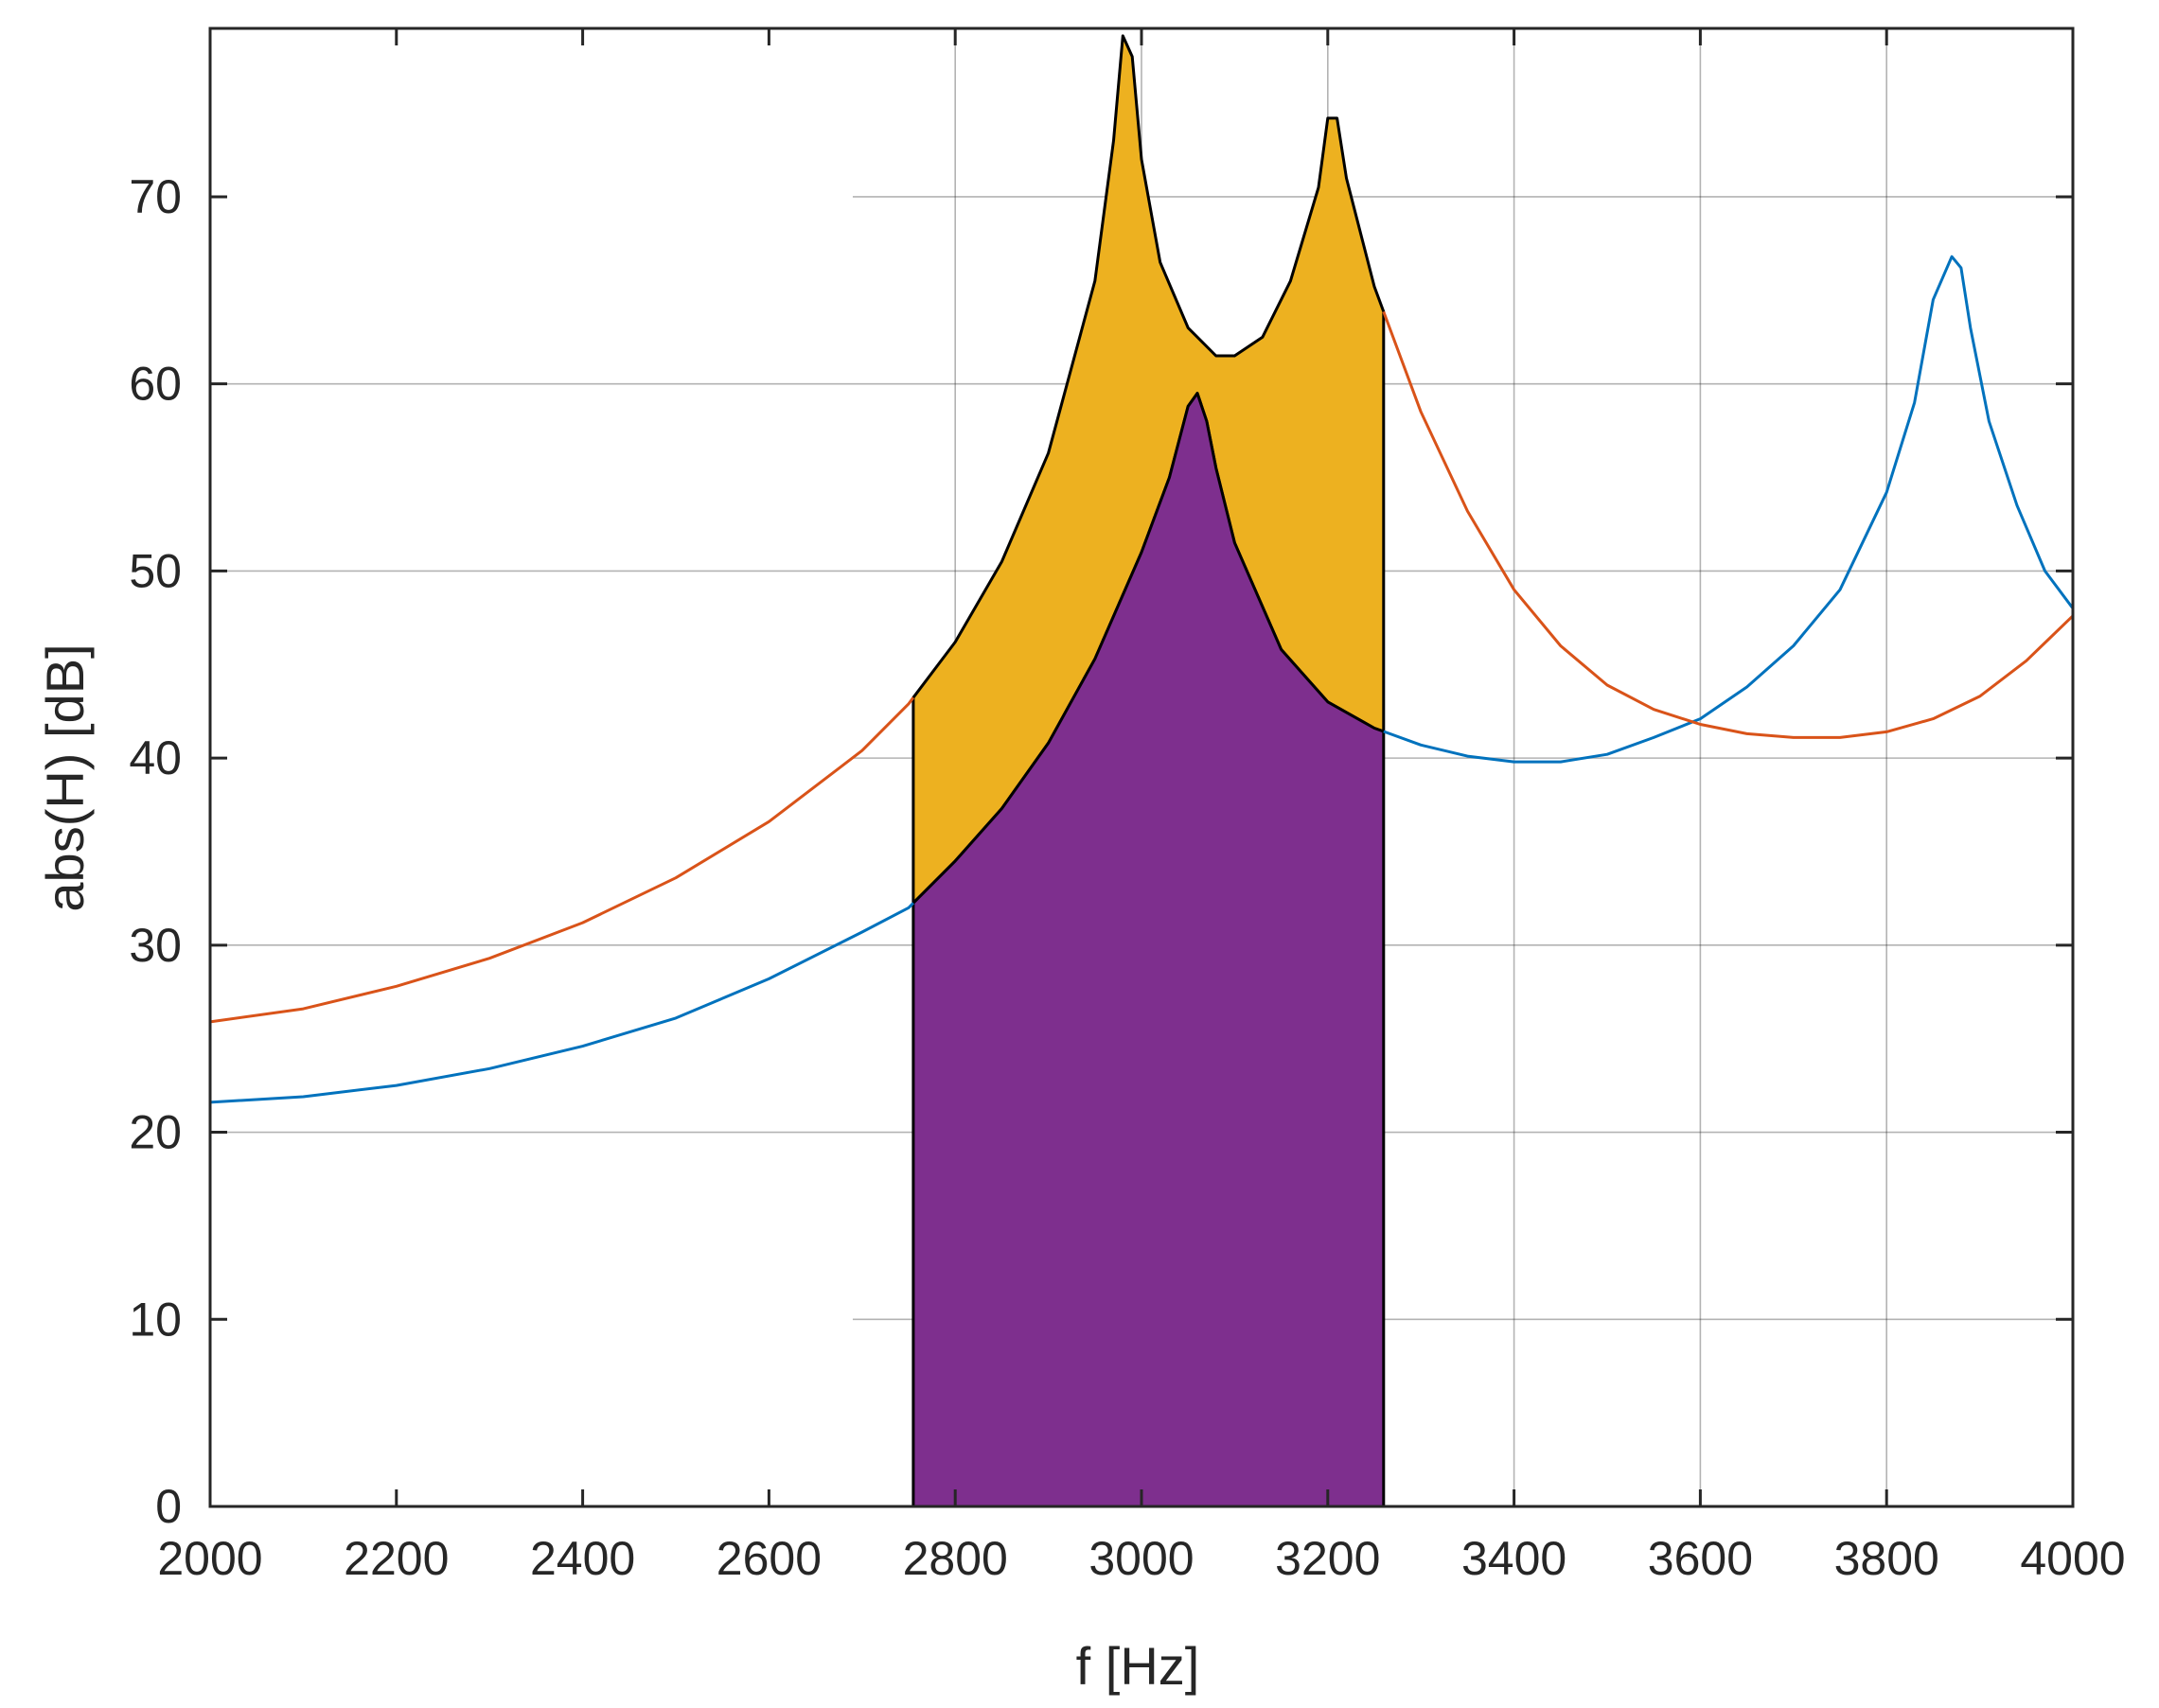 The height and width of the screenshot is (1708, 2159). I want to click on x-tick-label: 2200, so click(397, 1558).